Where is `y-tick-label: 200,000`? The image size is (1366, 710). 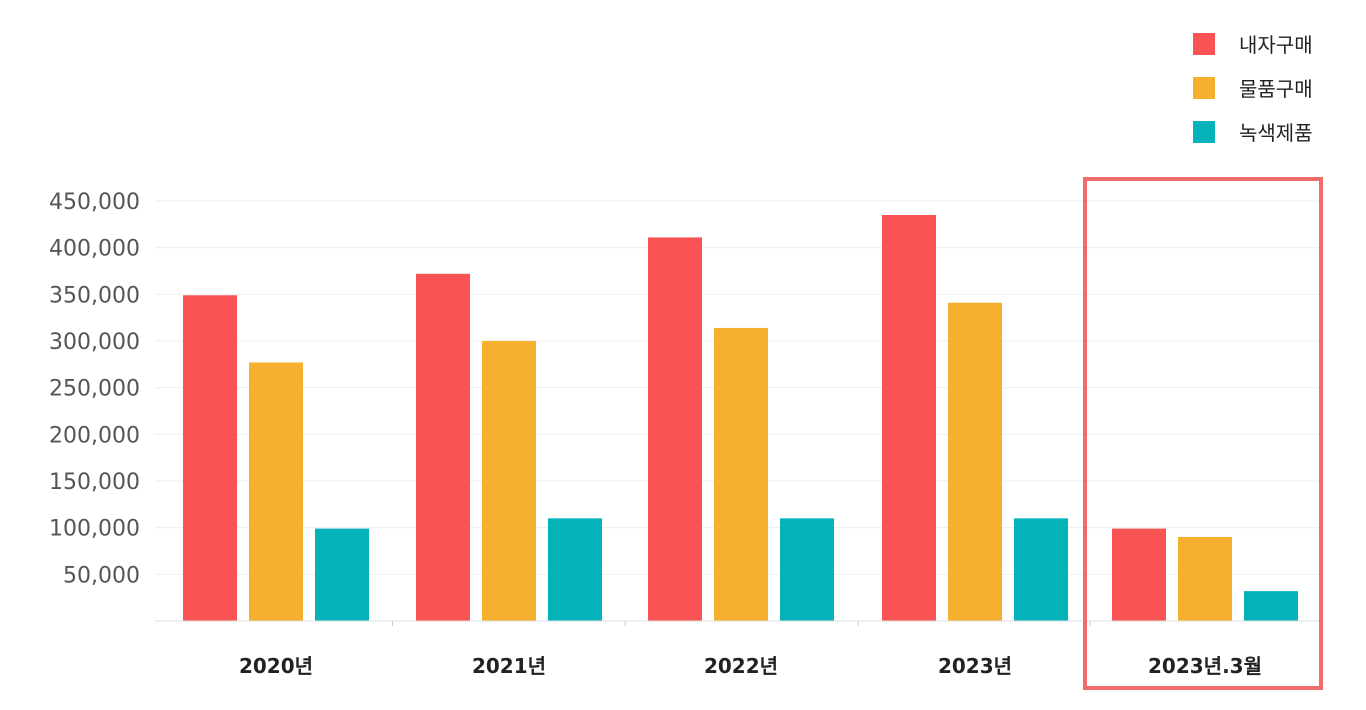
y-tick-label: 200,000 is located at coordinates (94, 435).